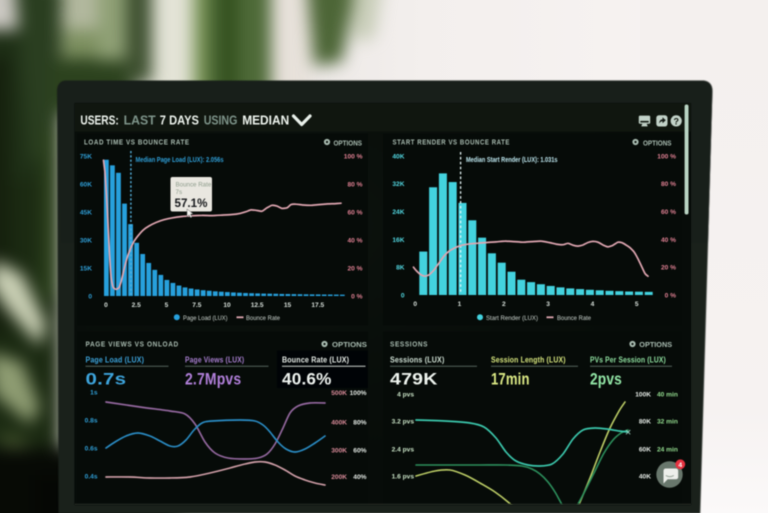 The width and height of the screenshot is (768, 513). Describe the element at coordinates (528, 360) in the screenshot. I see `svg-text: Session Length (LUX)` at that location.